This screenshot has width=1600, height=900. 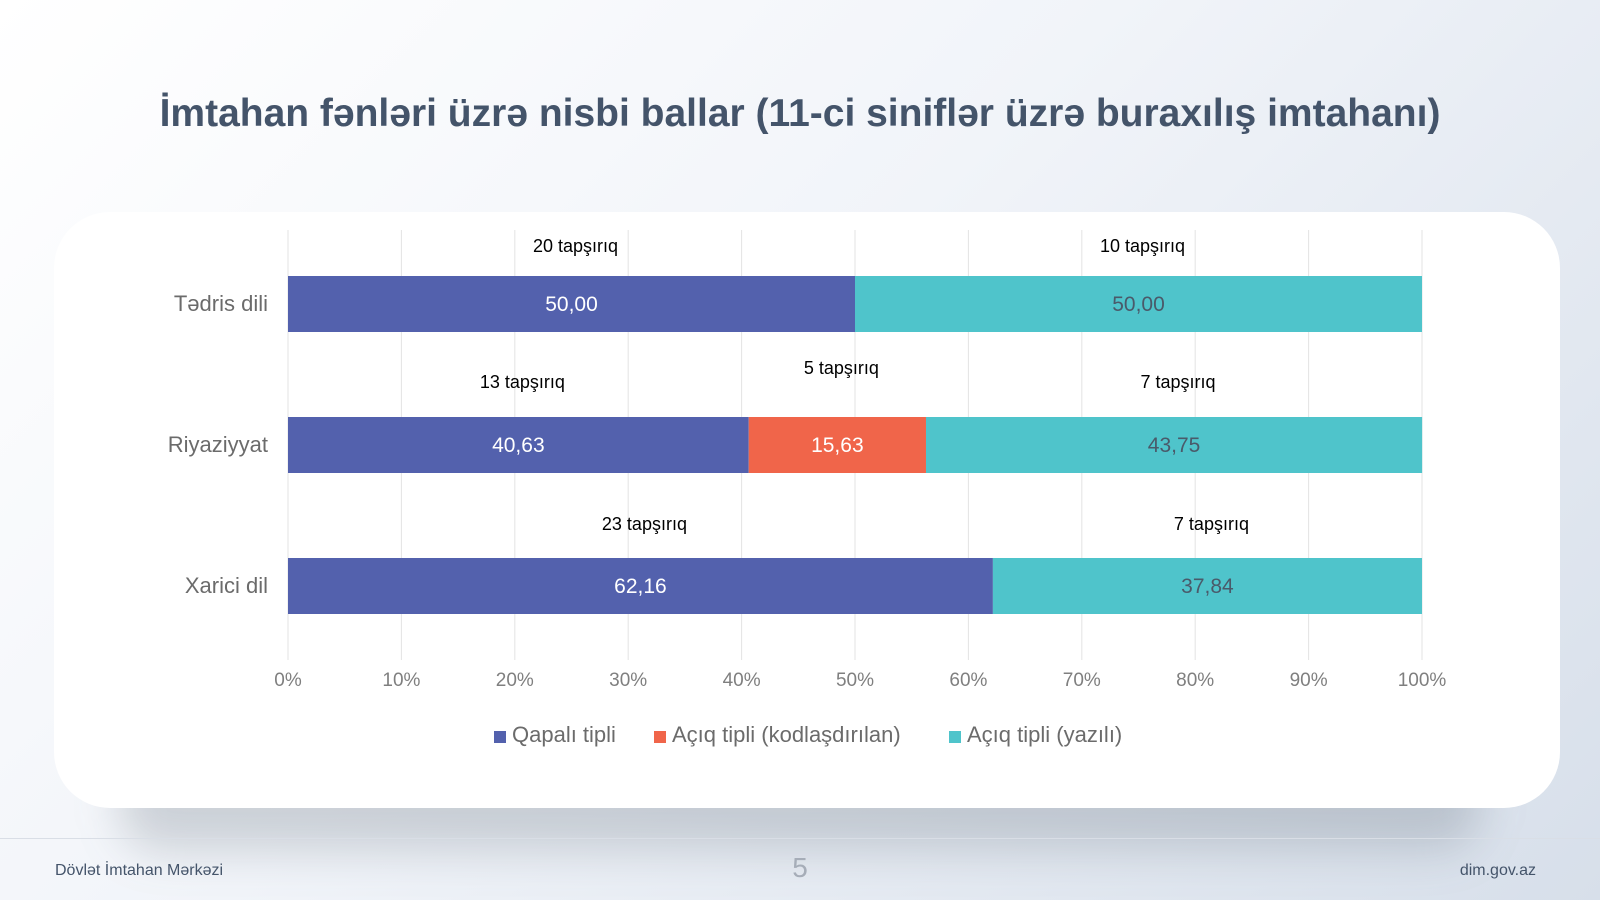 I want to click on category-label: Xarici dil, so click(x=226, y=585).